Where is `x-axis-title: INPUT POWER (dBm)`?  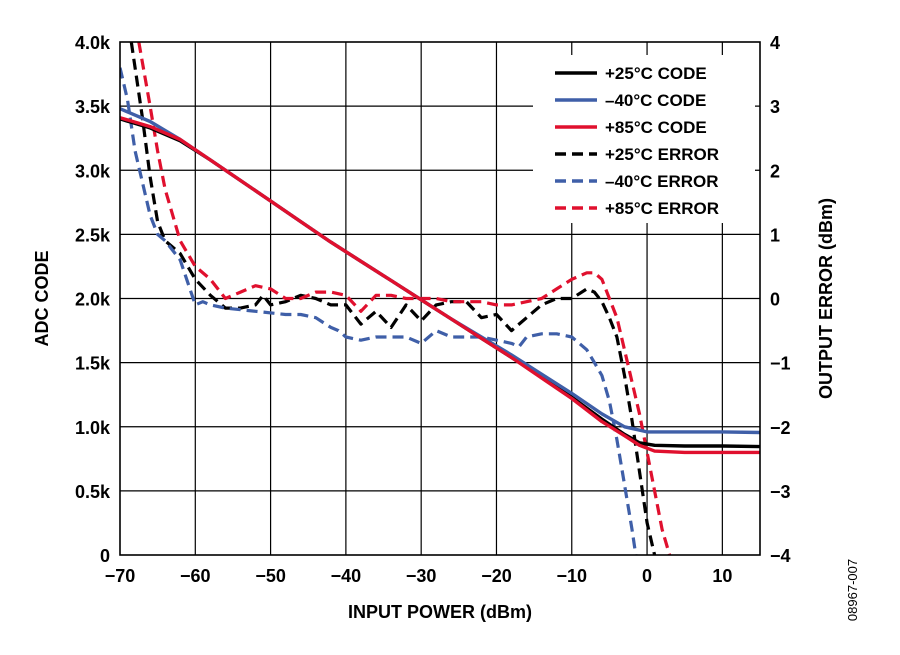
x-axis-title: INPUT POWER (dBm) is located at coordinates (440, 612).